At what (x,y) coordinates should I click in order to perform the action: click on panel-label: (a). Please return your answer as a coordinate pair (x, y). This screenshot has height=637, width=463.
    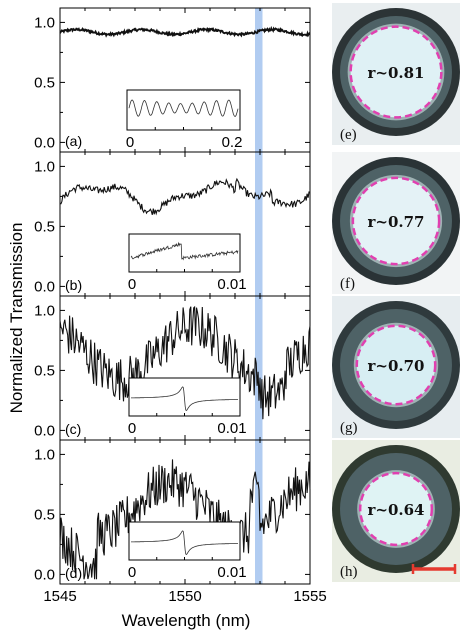
    Looking at the image, I should click on (73, 141).